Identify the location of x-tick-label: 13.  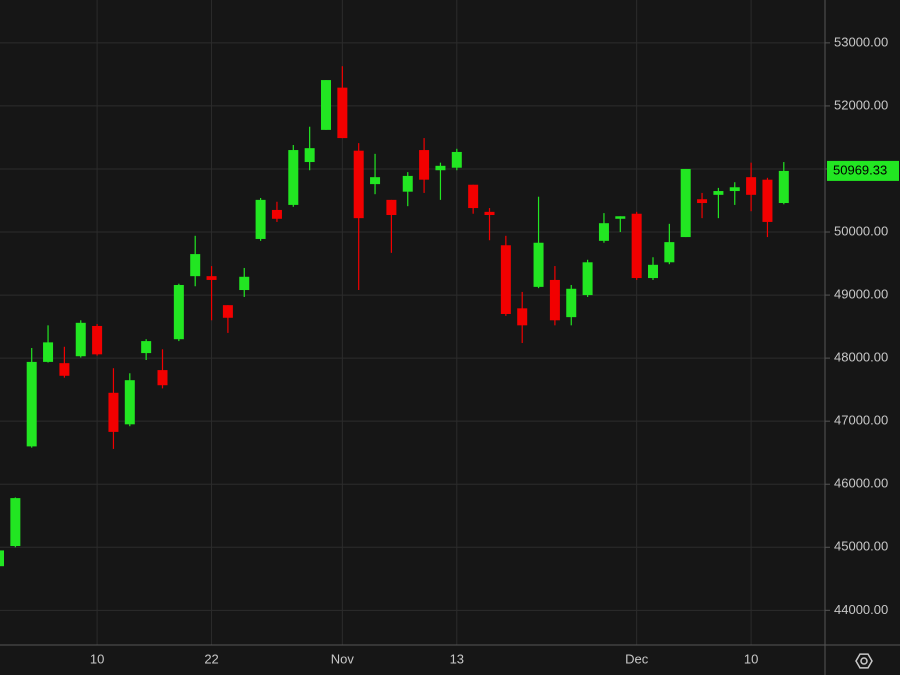
(457, 658).